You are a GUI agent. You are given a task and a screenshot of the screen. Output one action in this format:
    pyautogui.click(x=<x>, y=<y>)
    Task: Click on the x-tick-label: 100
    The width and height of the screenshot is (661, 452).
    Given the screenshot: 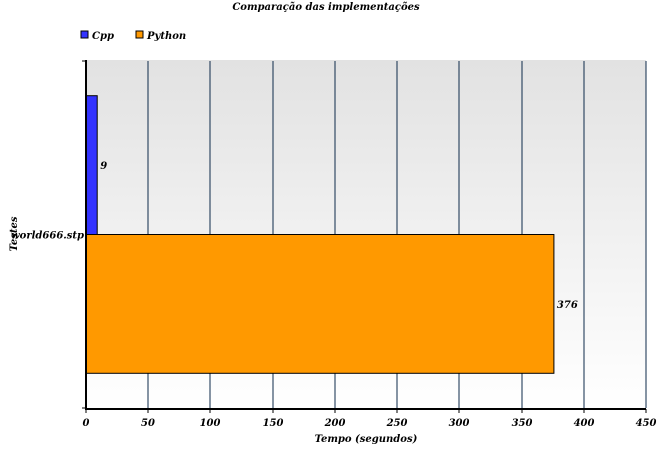 What is the action you would take?
    pyautogui.click(x=210, y=423)
    